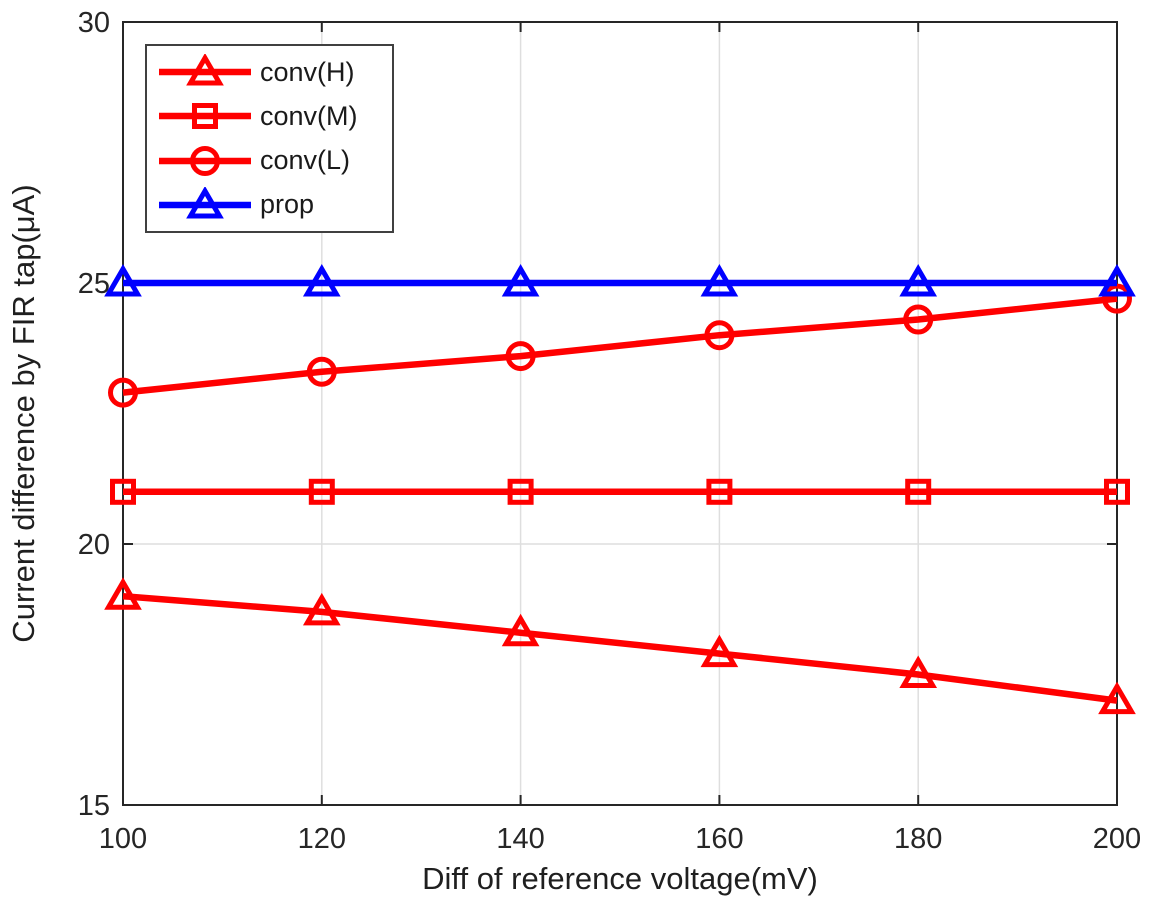 The height and width of the screenshot is (911, 1155). I want to click on x-tick-label: 200, so click(1117, 839).